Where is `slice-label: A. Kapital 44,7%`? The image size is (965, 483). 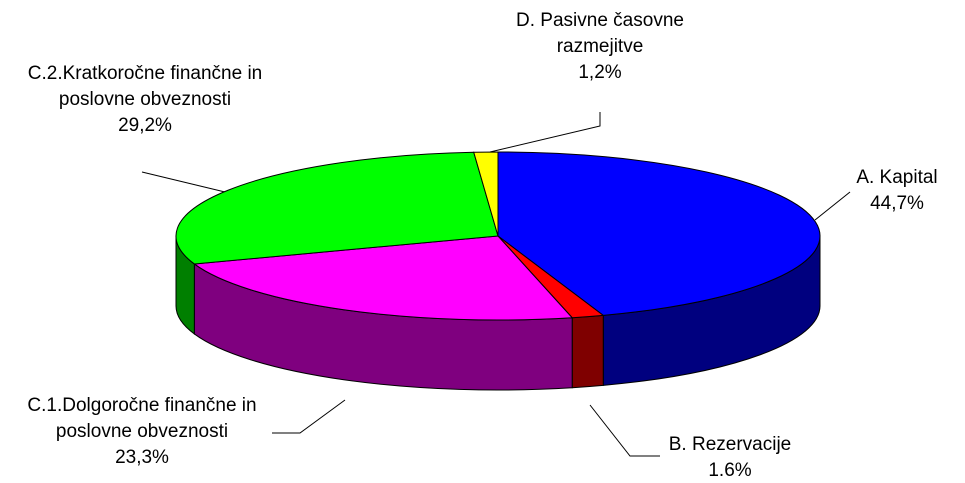 slice-label: A. Kapital 44,7% is located at coordinates (897, 191).